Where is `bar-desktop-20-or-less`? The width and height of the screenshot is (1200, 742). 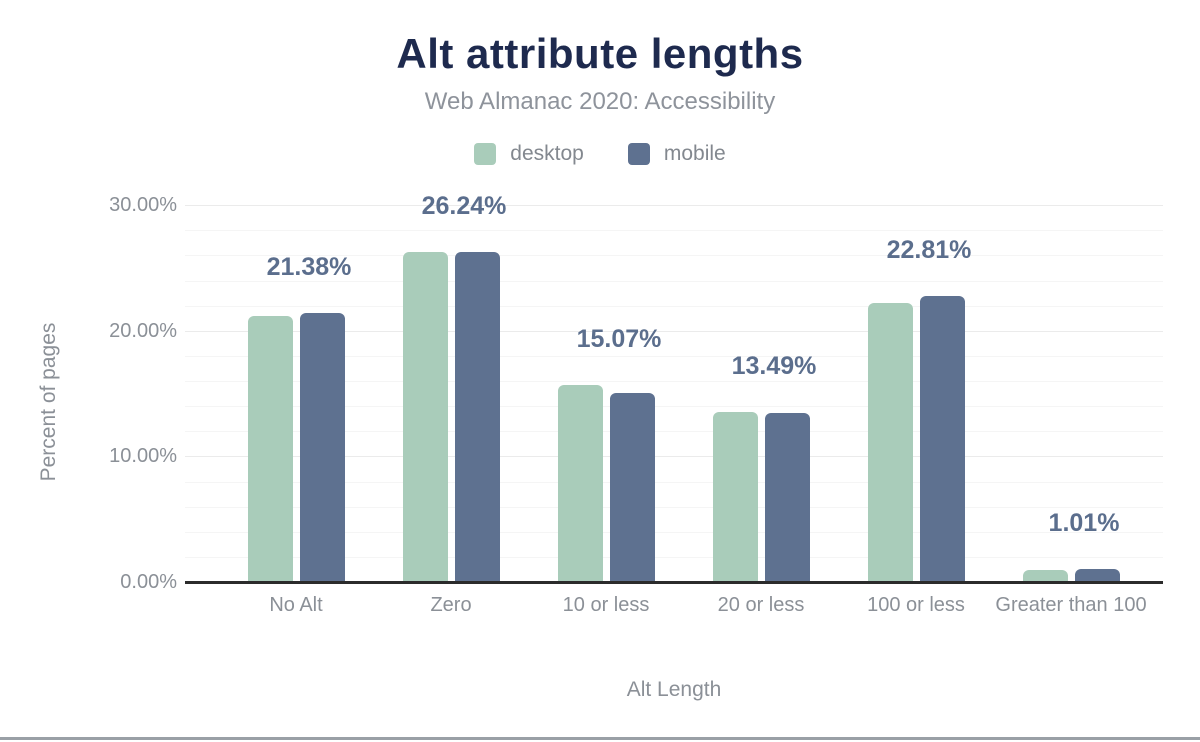 bar-desktop-20-or-less is located at coordinates (735, 497).